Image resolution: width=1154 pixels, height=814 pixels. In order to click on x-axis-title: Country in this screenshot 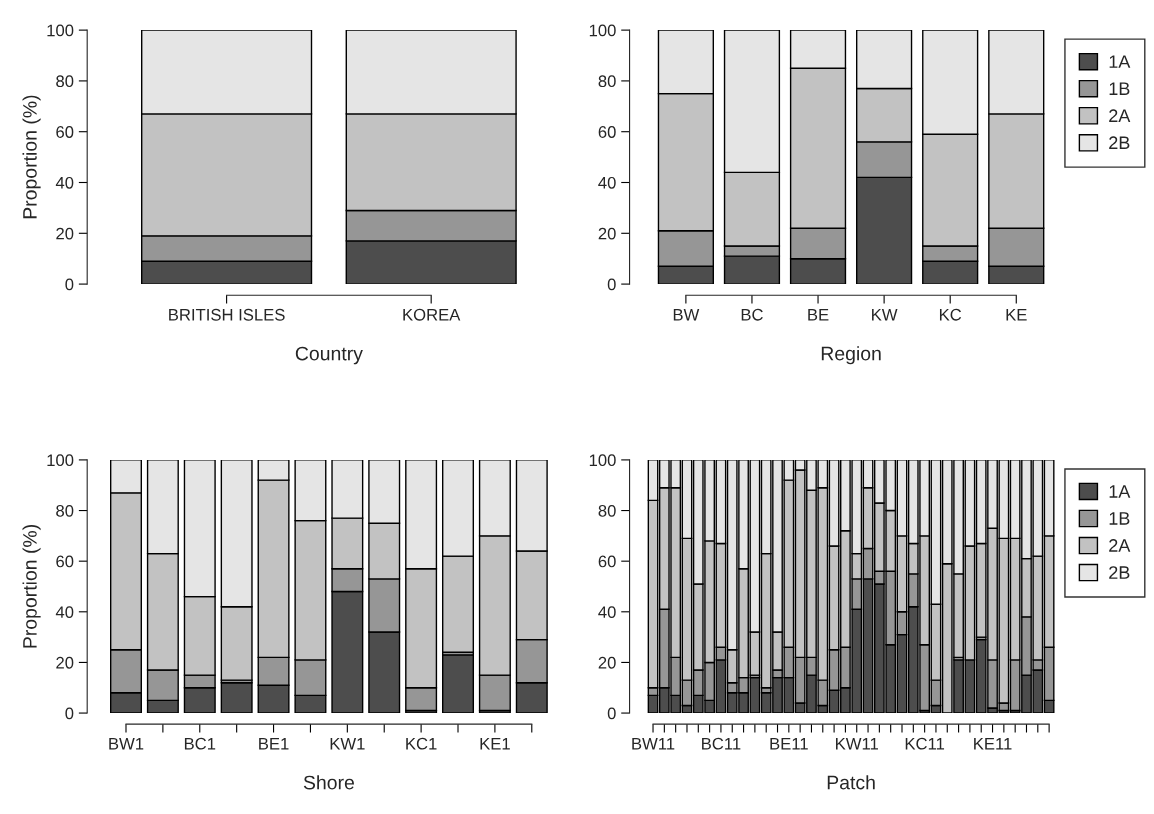, I will do `click(329, 355)`.